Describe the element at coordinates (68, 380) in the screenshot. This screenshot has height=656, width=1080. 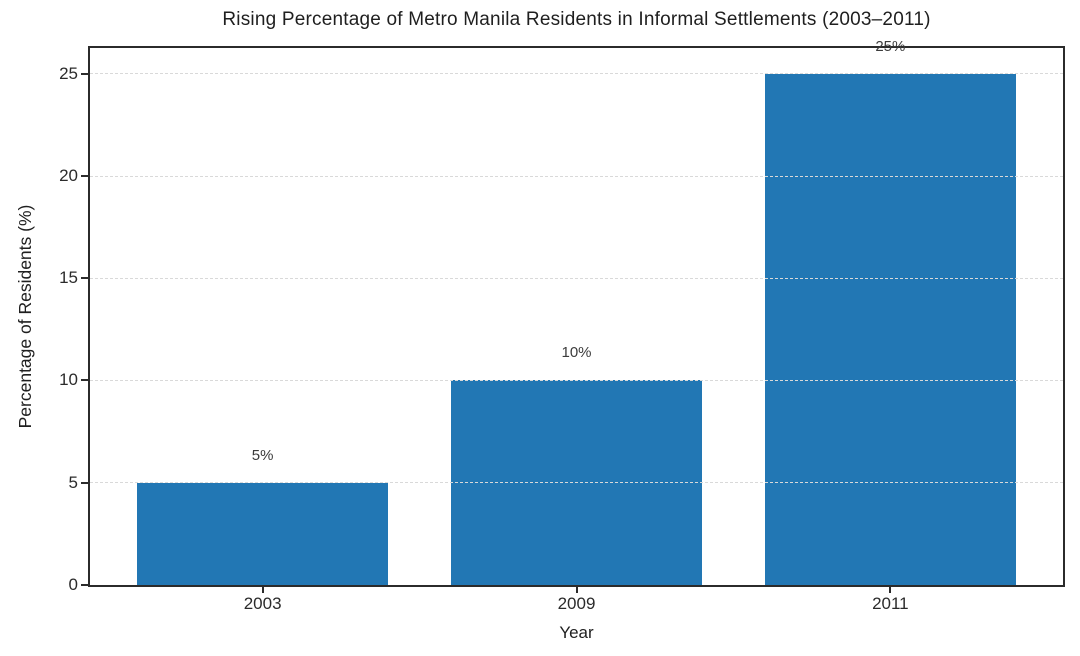
I see `y-tick-label: 10` at that location.